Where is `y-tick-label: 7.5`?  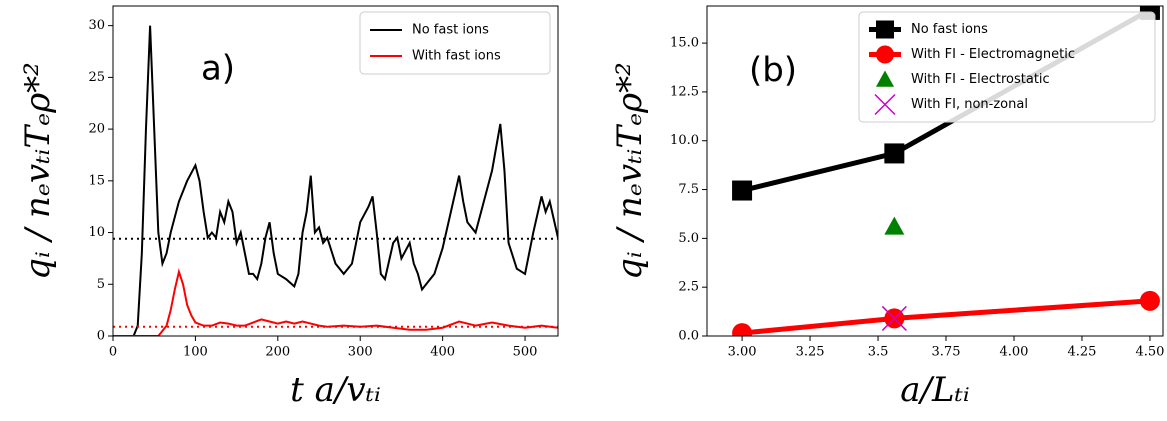
y-tick-label: 7.5 is located at coordinates (688, 189).